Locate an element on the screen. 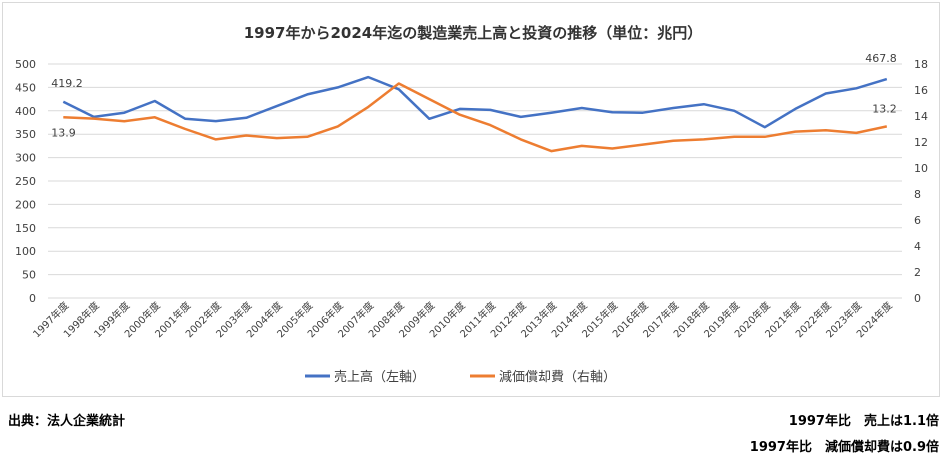  y-right-tick-label: 10 is located at coordinates (921, 168).